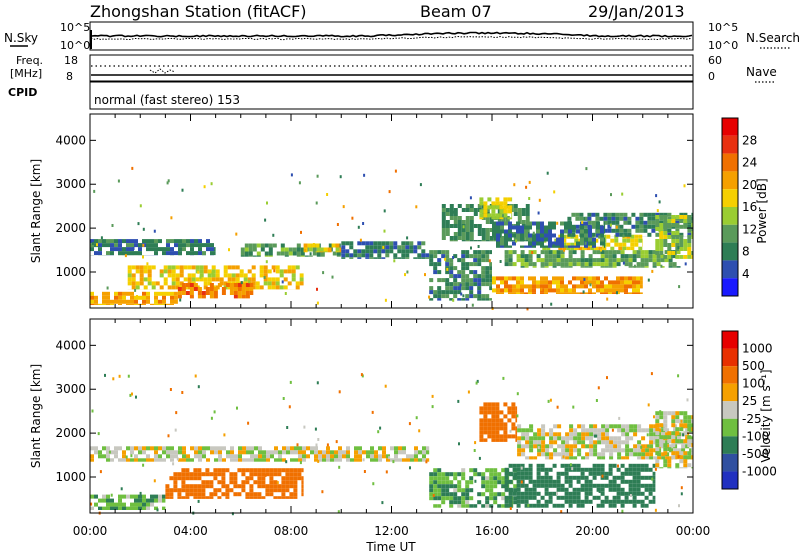 The height and width of the screenshot is (554, 800). What do you see at coordinates (69, 76) in the screenshot?
I see `freq-tick-bottom: 8` at bounding box center [69, 76].